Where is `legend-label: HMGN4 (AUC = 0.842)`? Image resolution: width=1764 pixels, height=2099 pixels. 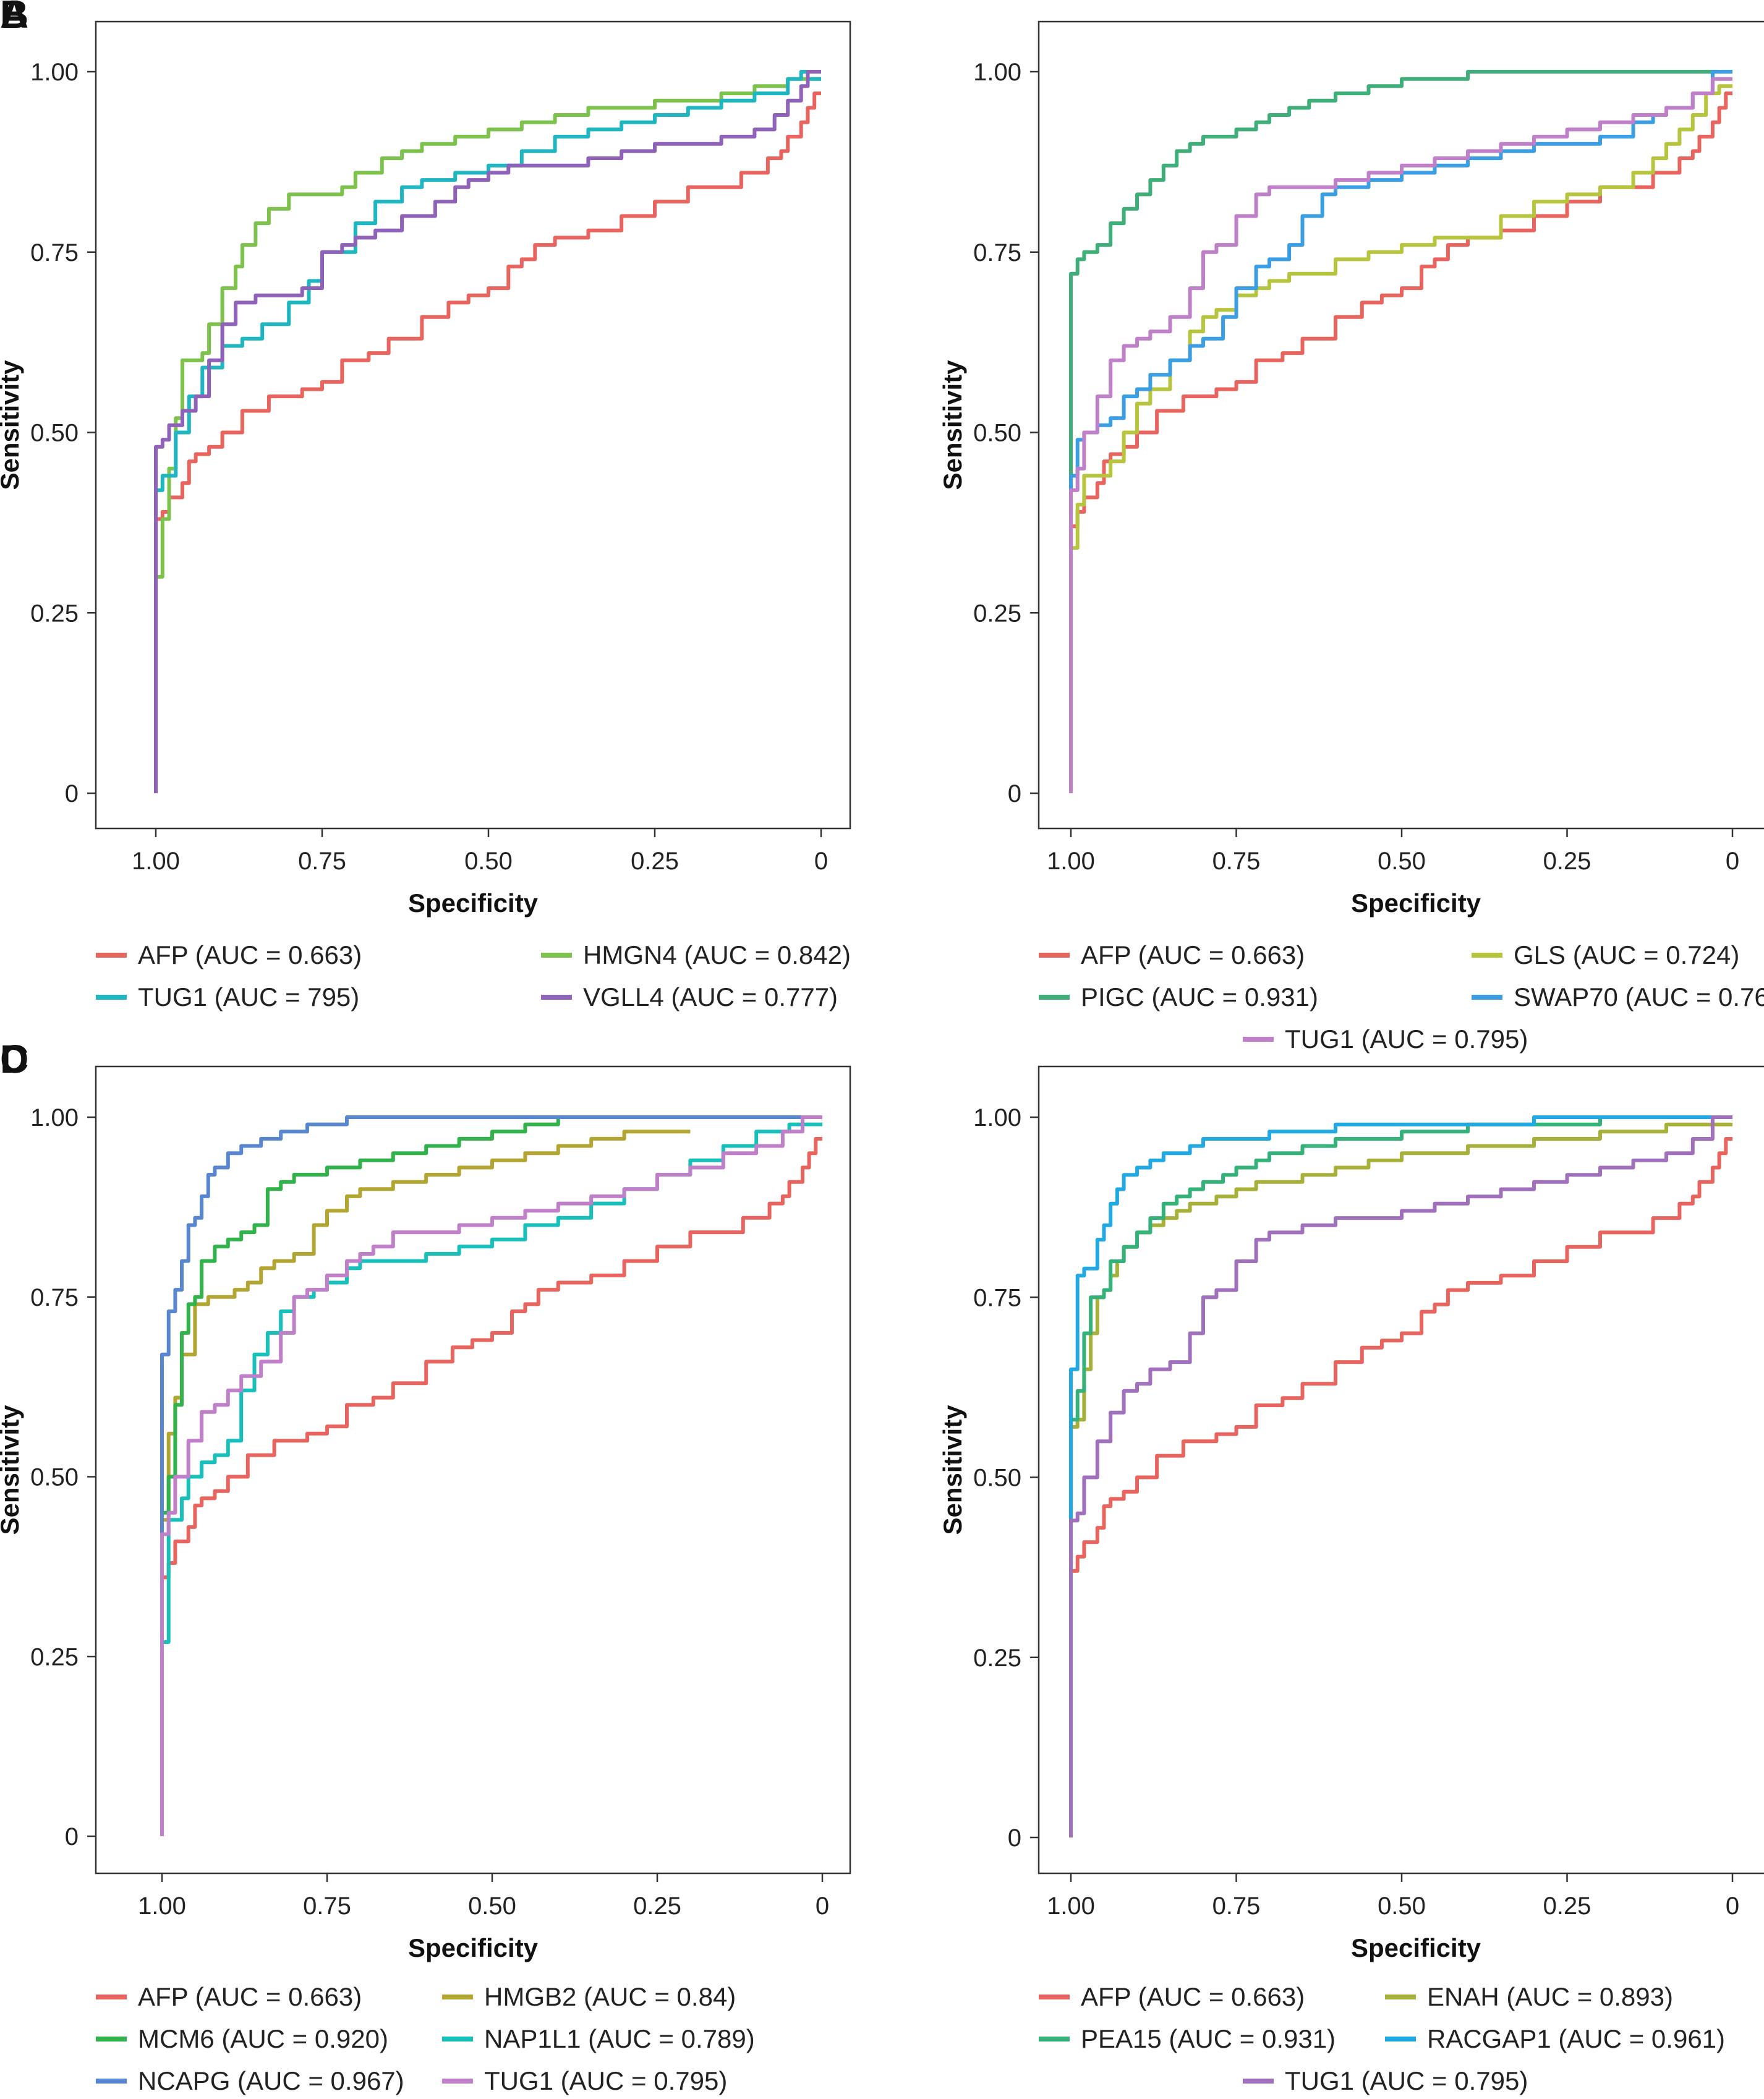
legend-label: HMGN4 (AUC = 0.842) is located at coordinates (717, 955).